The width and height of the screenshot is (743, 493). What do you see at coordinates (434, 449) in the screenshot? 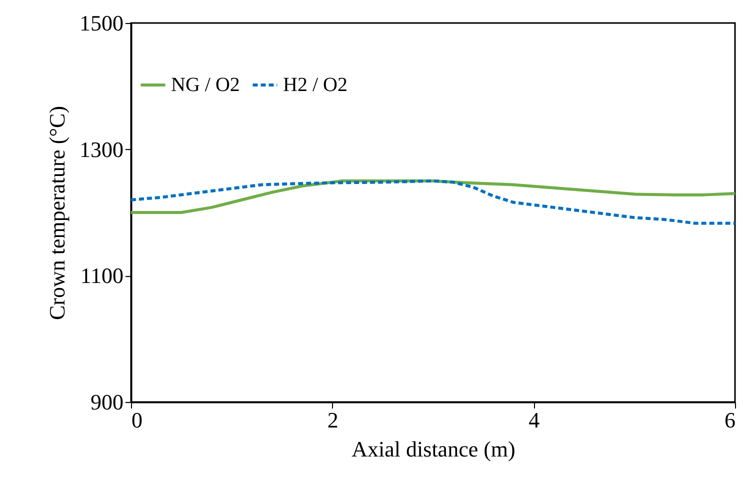
I see `x-axis-title: Axial distance (m)` at bounding box center [434, 449].